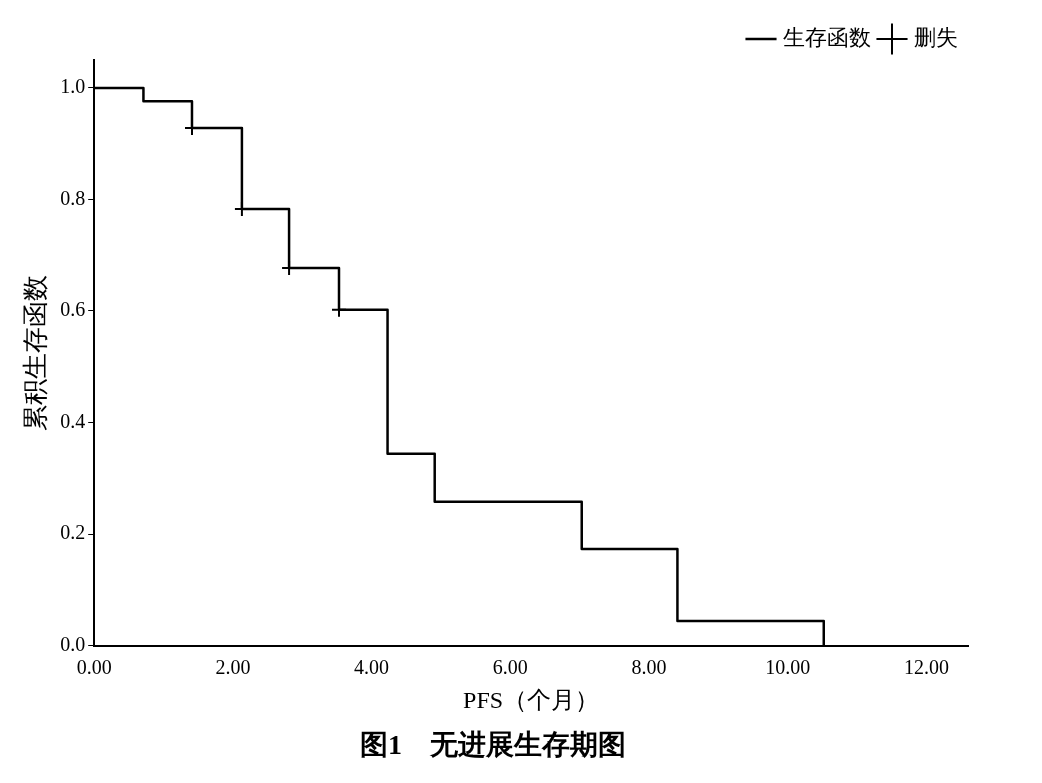 This screenshot has height=783, width=1042. Describe the element at coordinates (233, 666) in the screenshot. I see `x-tick-label: 2.00` at that location.